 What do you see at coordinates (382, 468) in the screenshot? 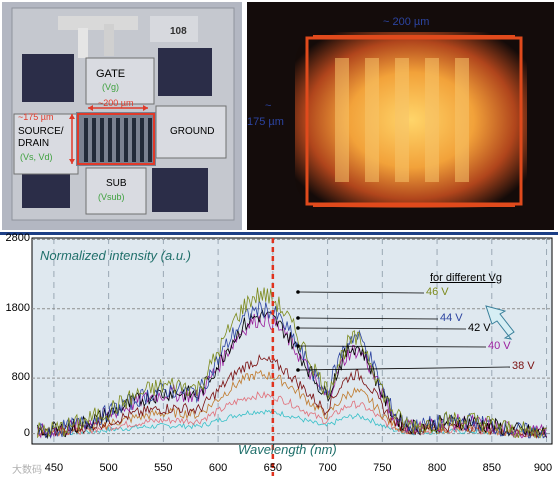
I see `x-tick-label: 750` at bounding box center [382, 468].